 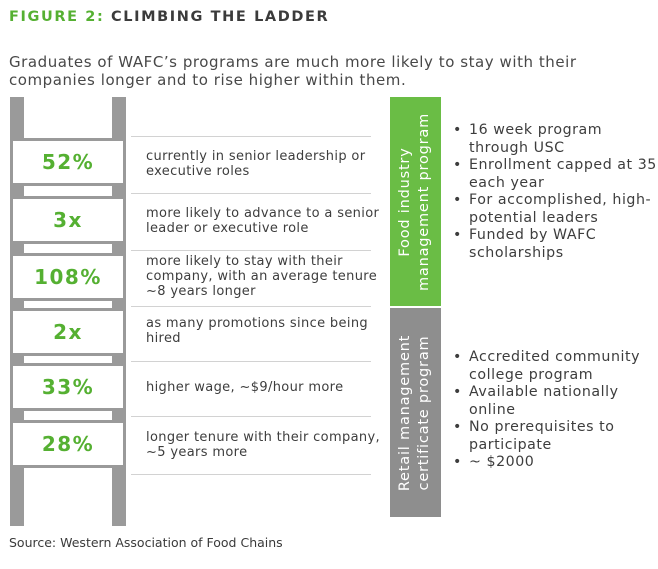 What do you see at coordinates (536, 139) in the screenshot?
I see `bullet-text: 16 week program through USC` at bounding box center [536, 139].